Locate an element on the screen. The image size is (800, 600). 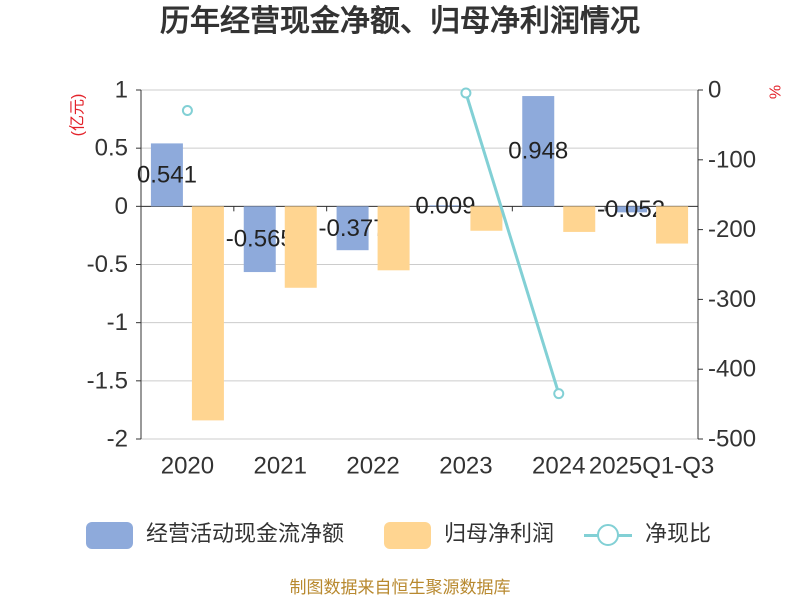
left-y-tick-label-3: -0.5 is located at coordinates (107, 264).